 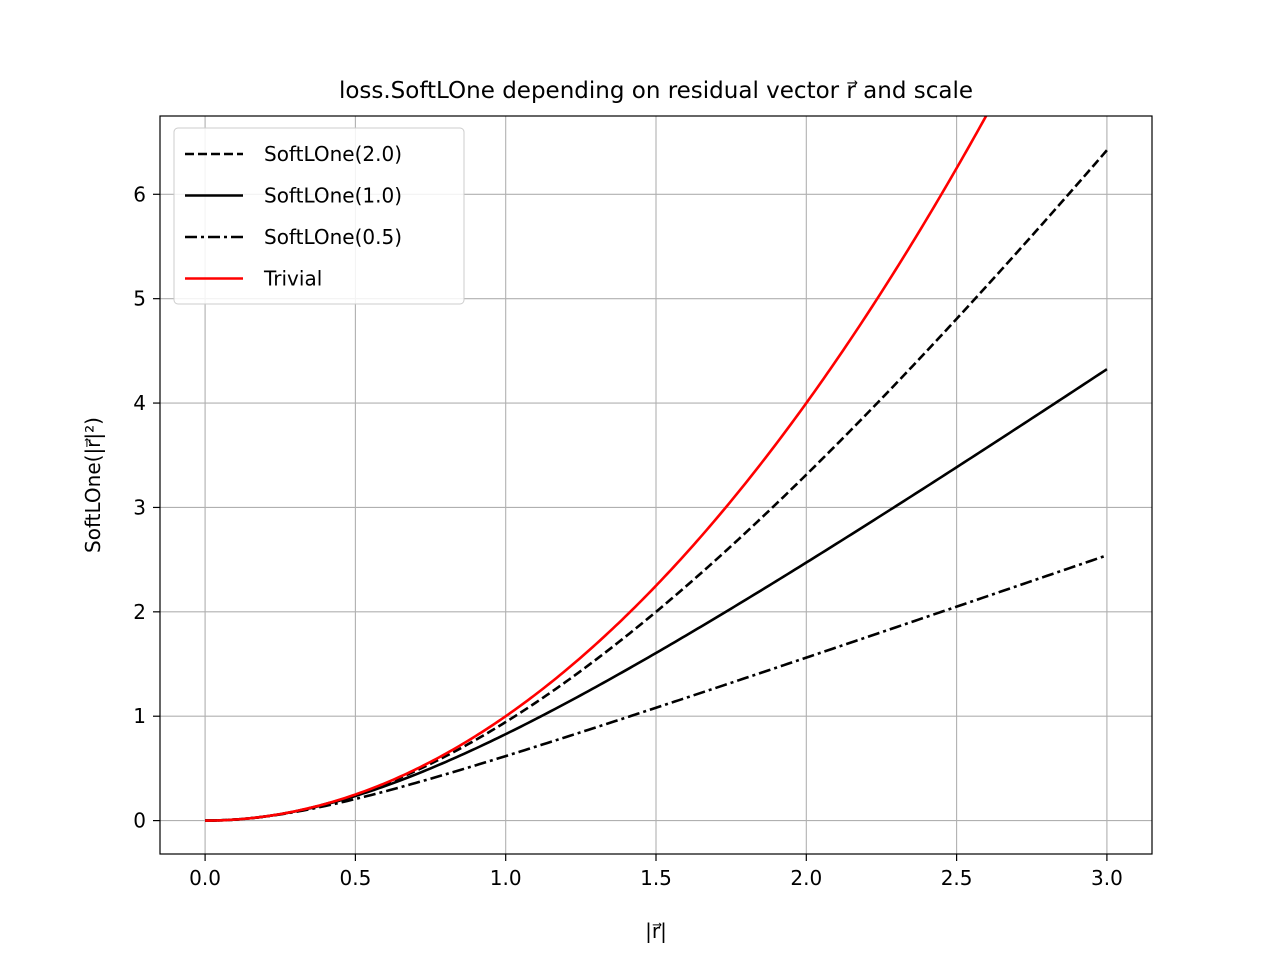 What do you see at coordinates (139, 507) in the screenshot?
I see `y-tick-label: 3` at bounding box center [139, 507].